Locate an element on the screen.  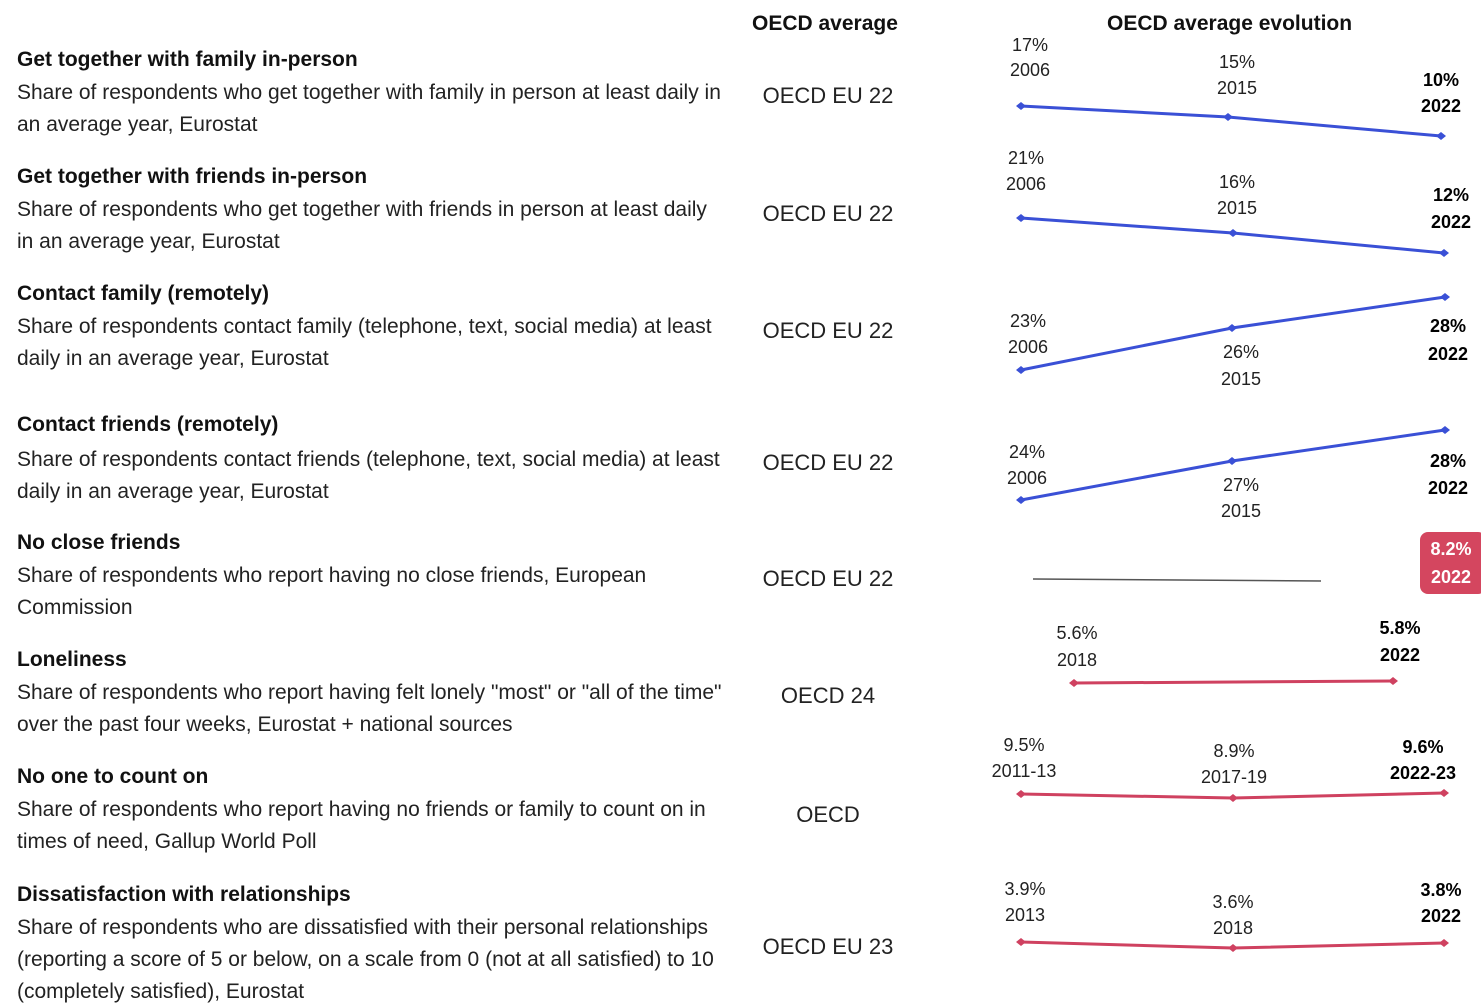
evolution-chart: 17% 2006 15% 2015 10% 2022 is located at coordinates (1235, 87).